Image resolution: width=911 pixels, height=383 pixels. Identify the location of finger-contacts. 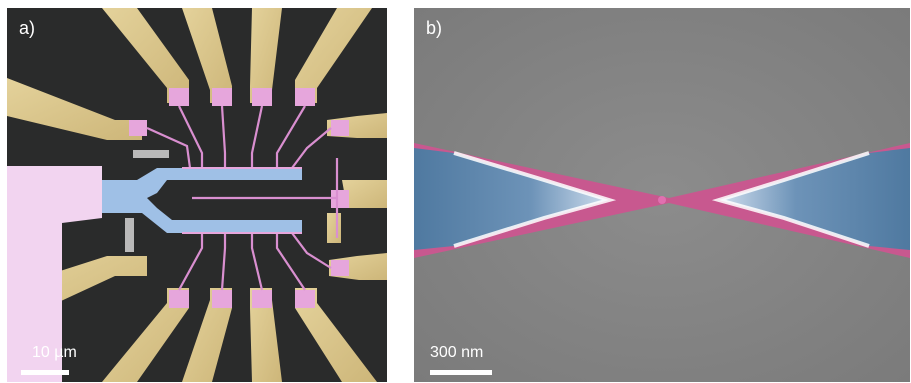
(242, 200).